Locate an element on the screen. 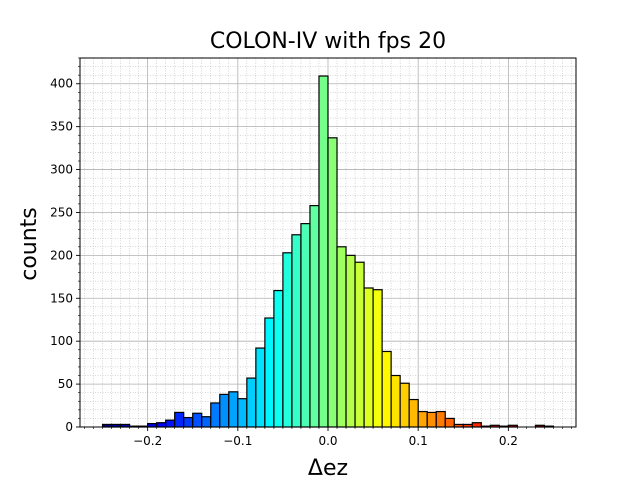 Image resolution: width=640 pixels, height=480 pixels. y-tick-label: 100 is located at coordinates (61, 341).